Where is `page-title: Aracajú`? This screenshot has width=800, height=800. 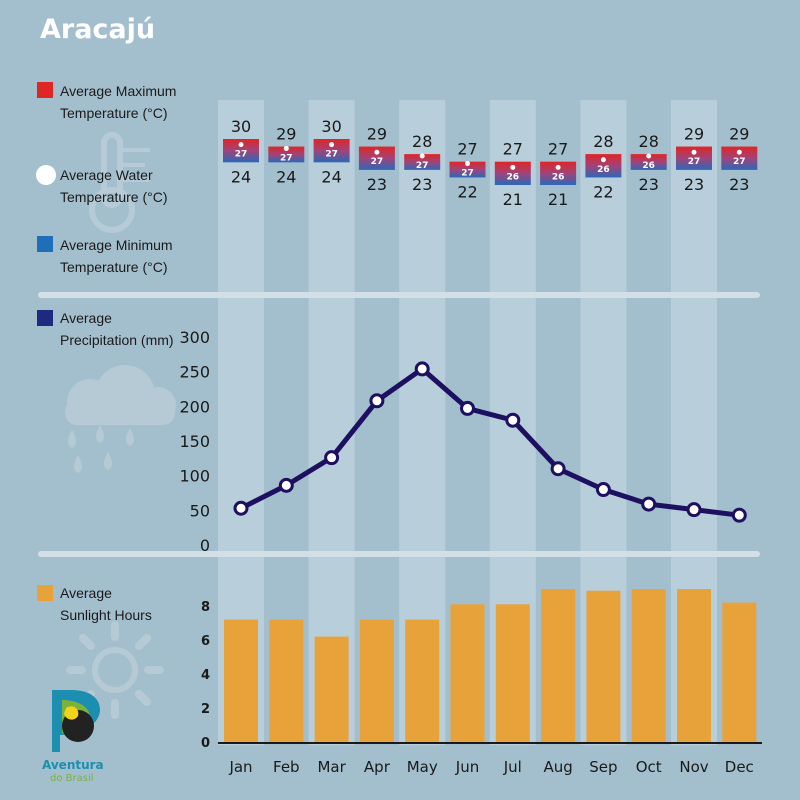
page-title: Aracajú is located at coordinates (97, 29).